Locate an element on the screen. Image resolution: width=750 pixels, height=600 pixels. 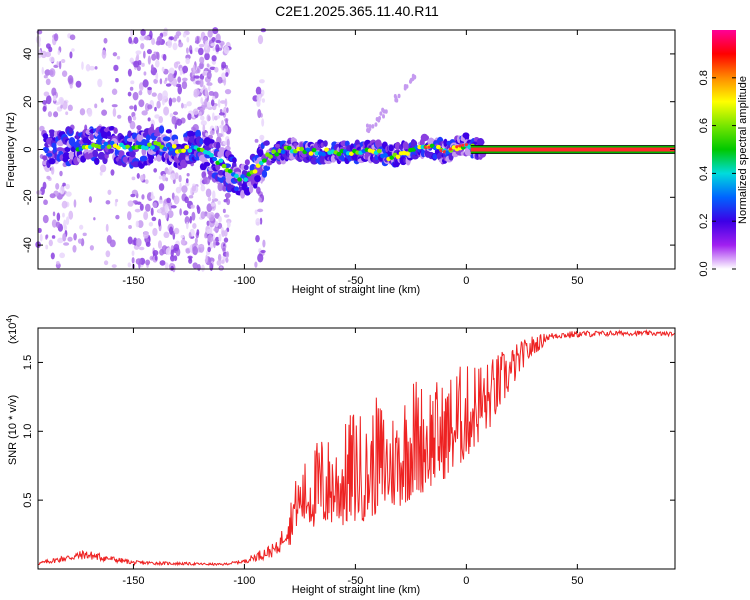
colorbar-tick-label: 0.0 is located at coordinates (704, 268).